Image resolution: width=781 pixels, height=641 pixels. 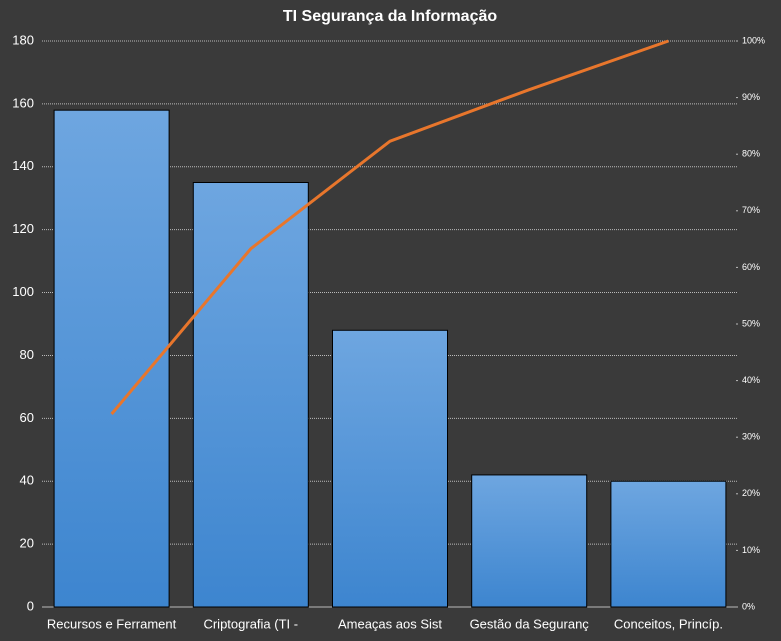 I want to click on x-tick-label: Recursos e Ferrament, so click(x=112, y=623).